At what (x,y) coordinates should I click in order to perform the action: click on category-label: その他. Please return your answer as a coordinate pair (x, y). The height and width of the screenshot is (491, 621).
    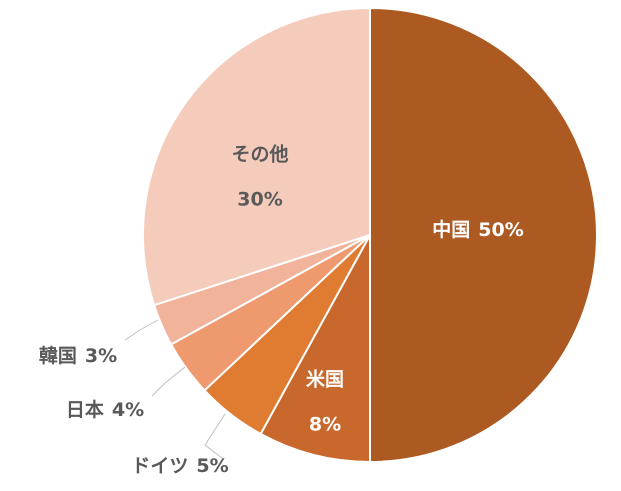
    Looking at the image, I should click on (259, 154).